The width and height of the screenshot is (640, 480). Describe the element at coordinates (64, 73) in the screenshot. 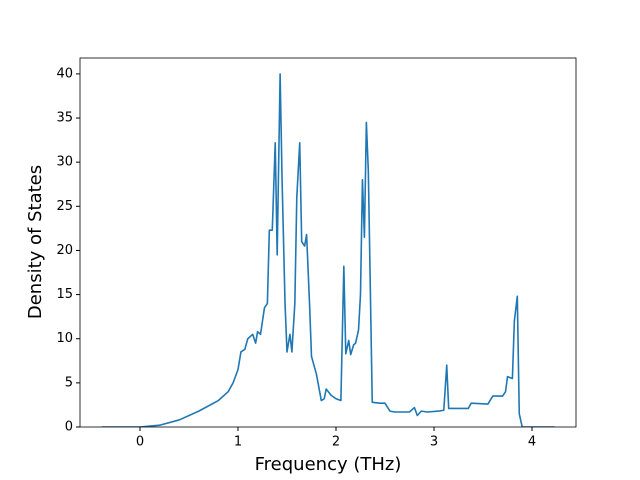

I see `y-tick-label: 40` at that location.